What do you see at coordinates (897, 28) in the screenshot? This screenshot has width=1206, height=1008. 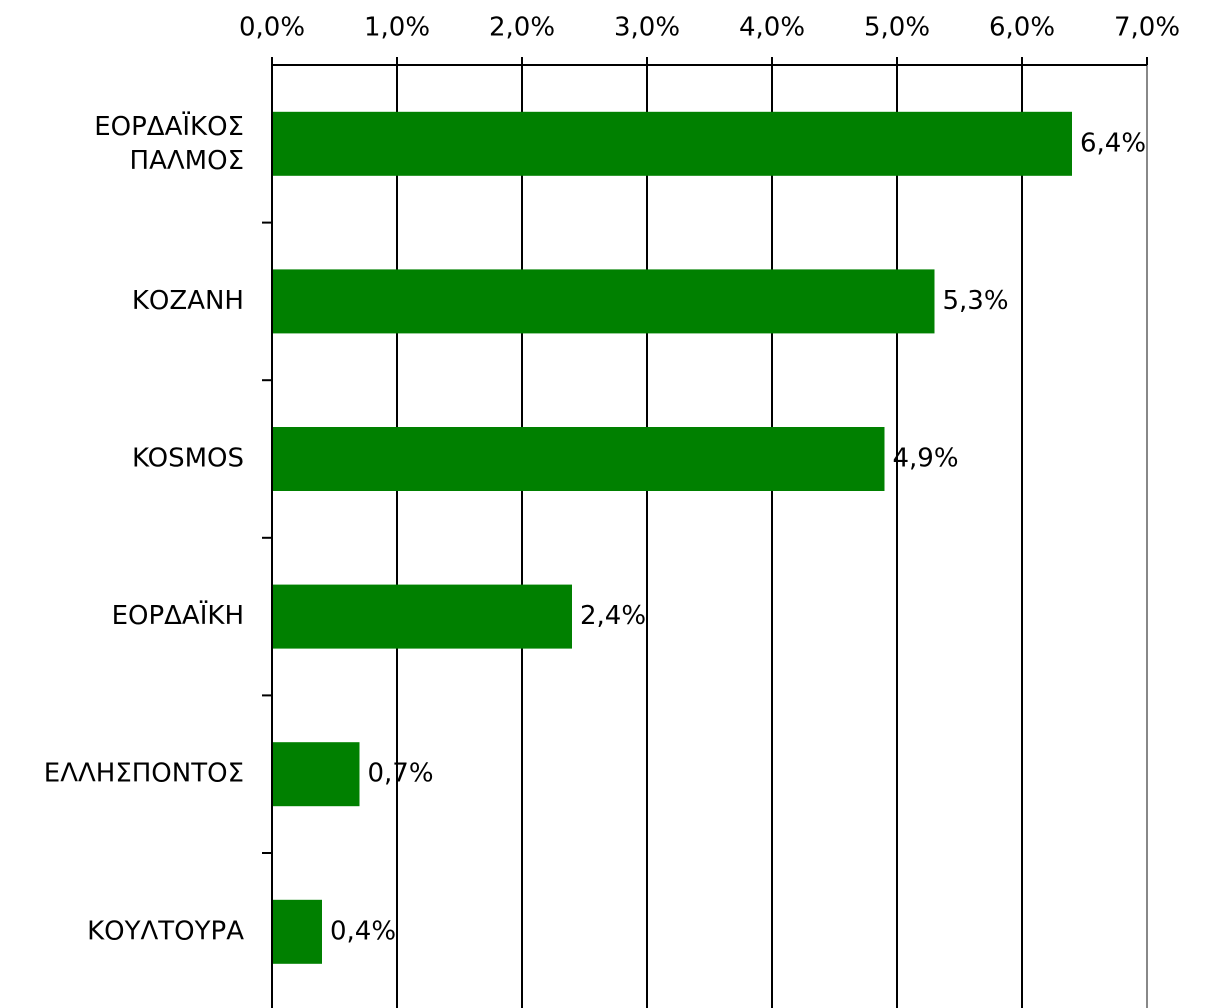 I see `x-tick-label: 5,0%` at bounding box center [897, 28].